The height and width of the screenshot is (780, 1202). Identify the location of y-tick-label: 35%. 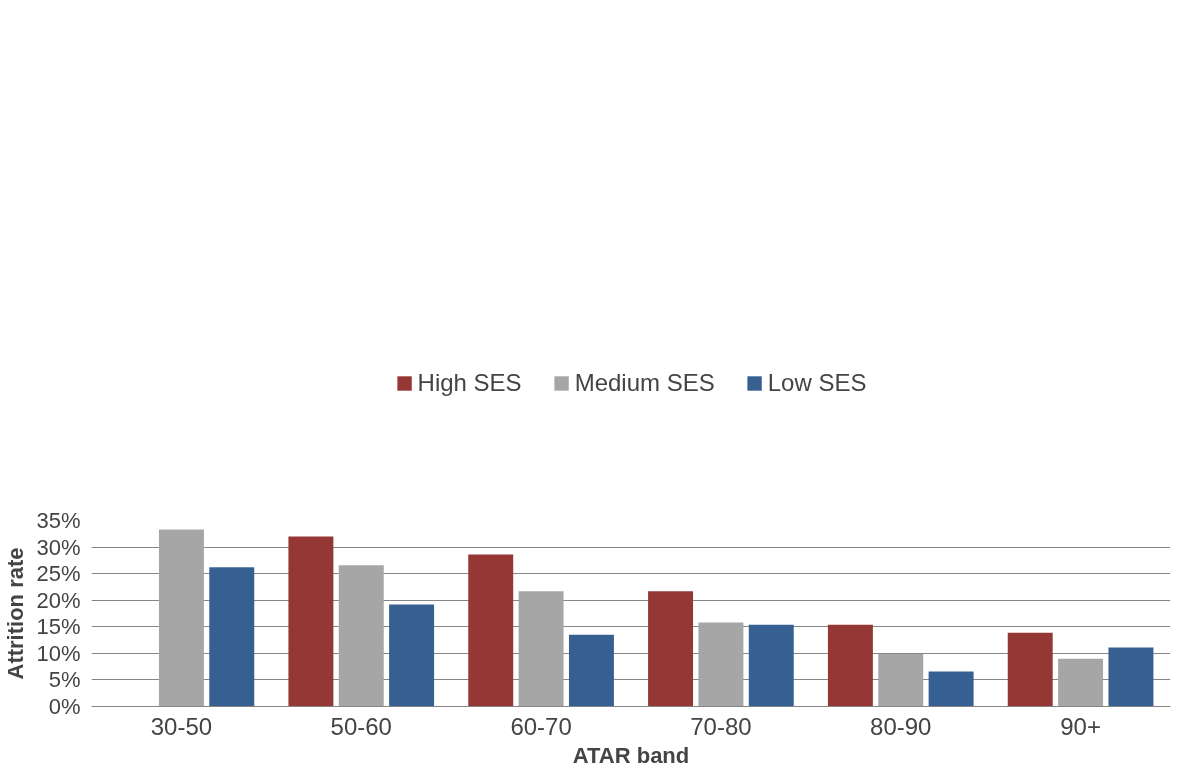
(58, 520).